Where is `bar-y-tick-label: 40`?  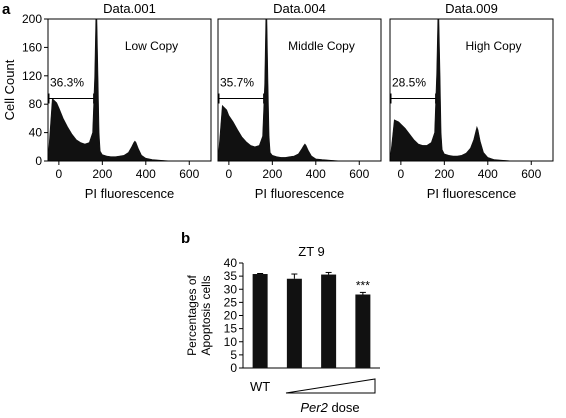
bar-y-tick-label: 40 is located at coordinates (231, 263).